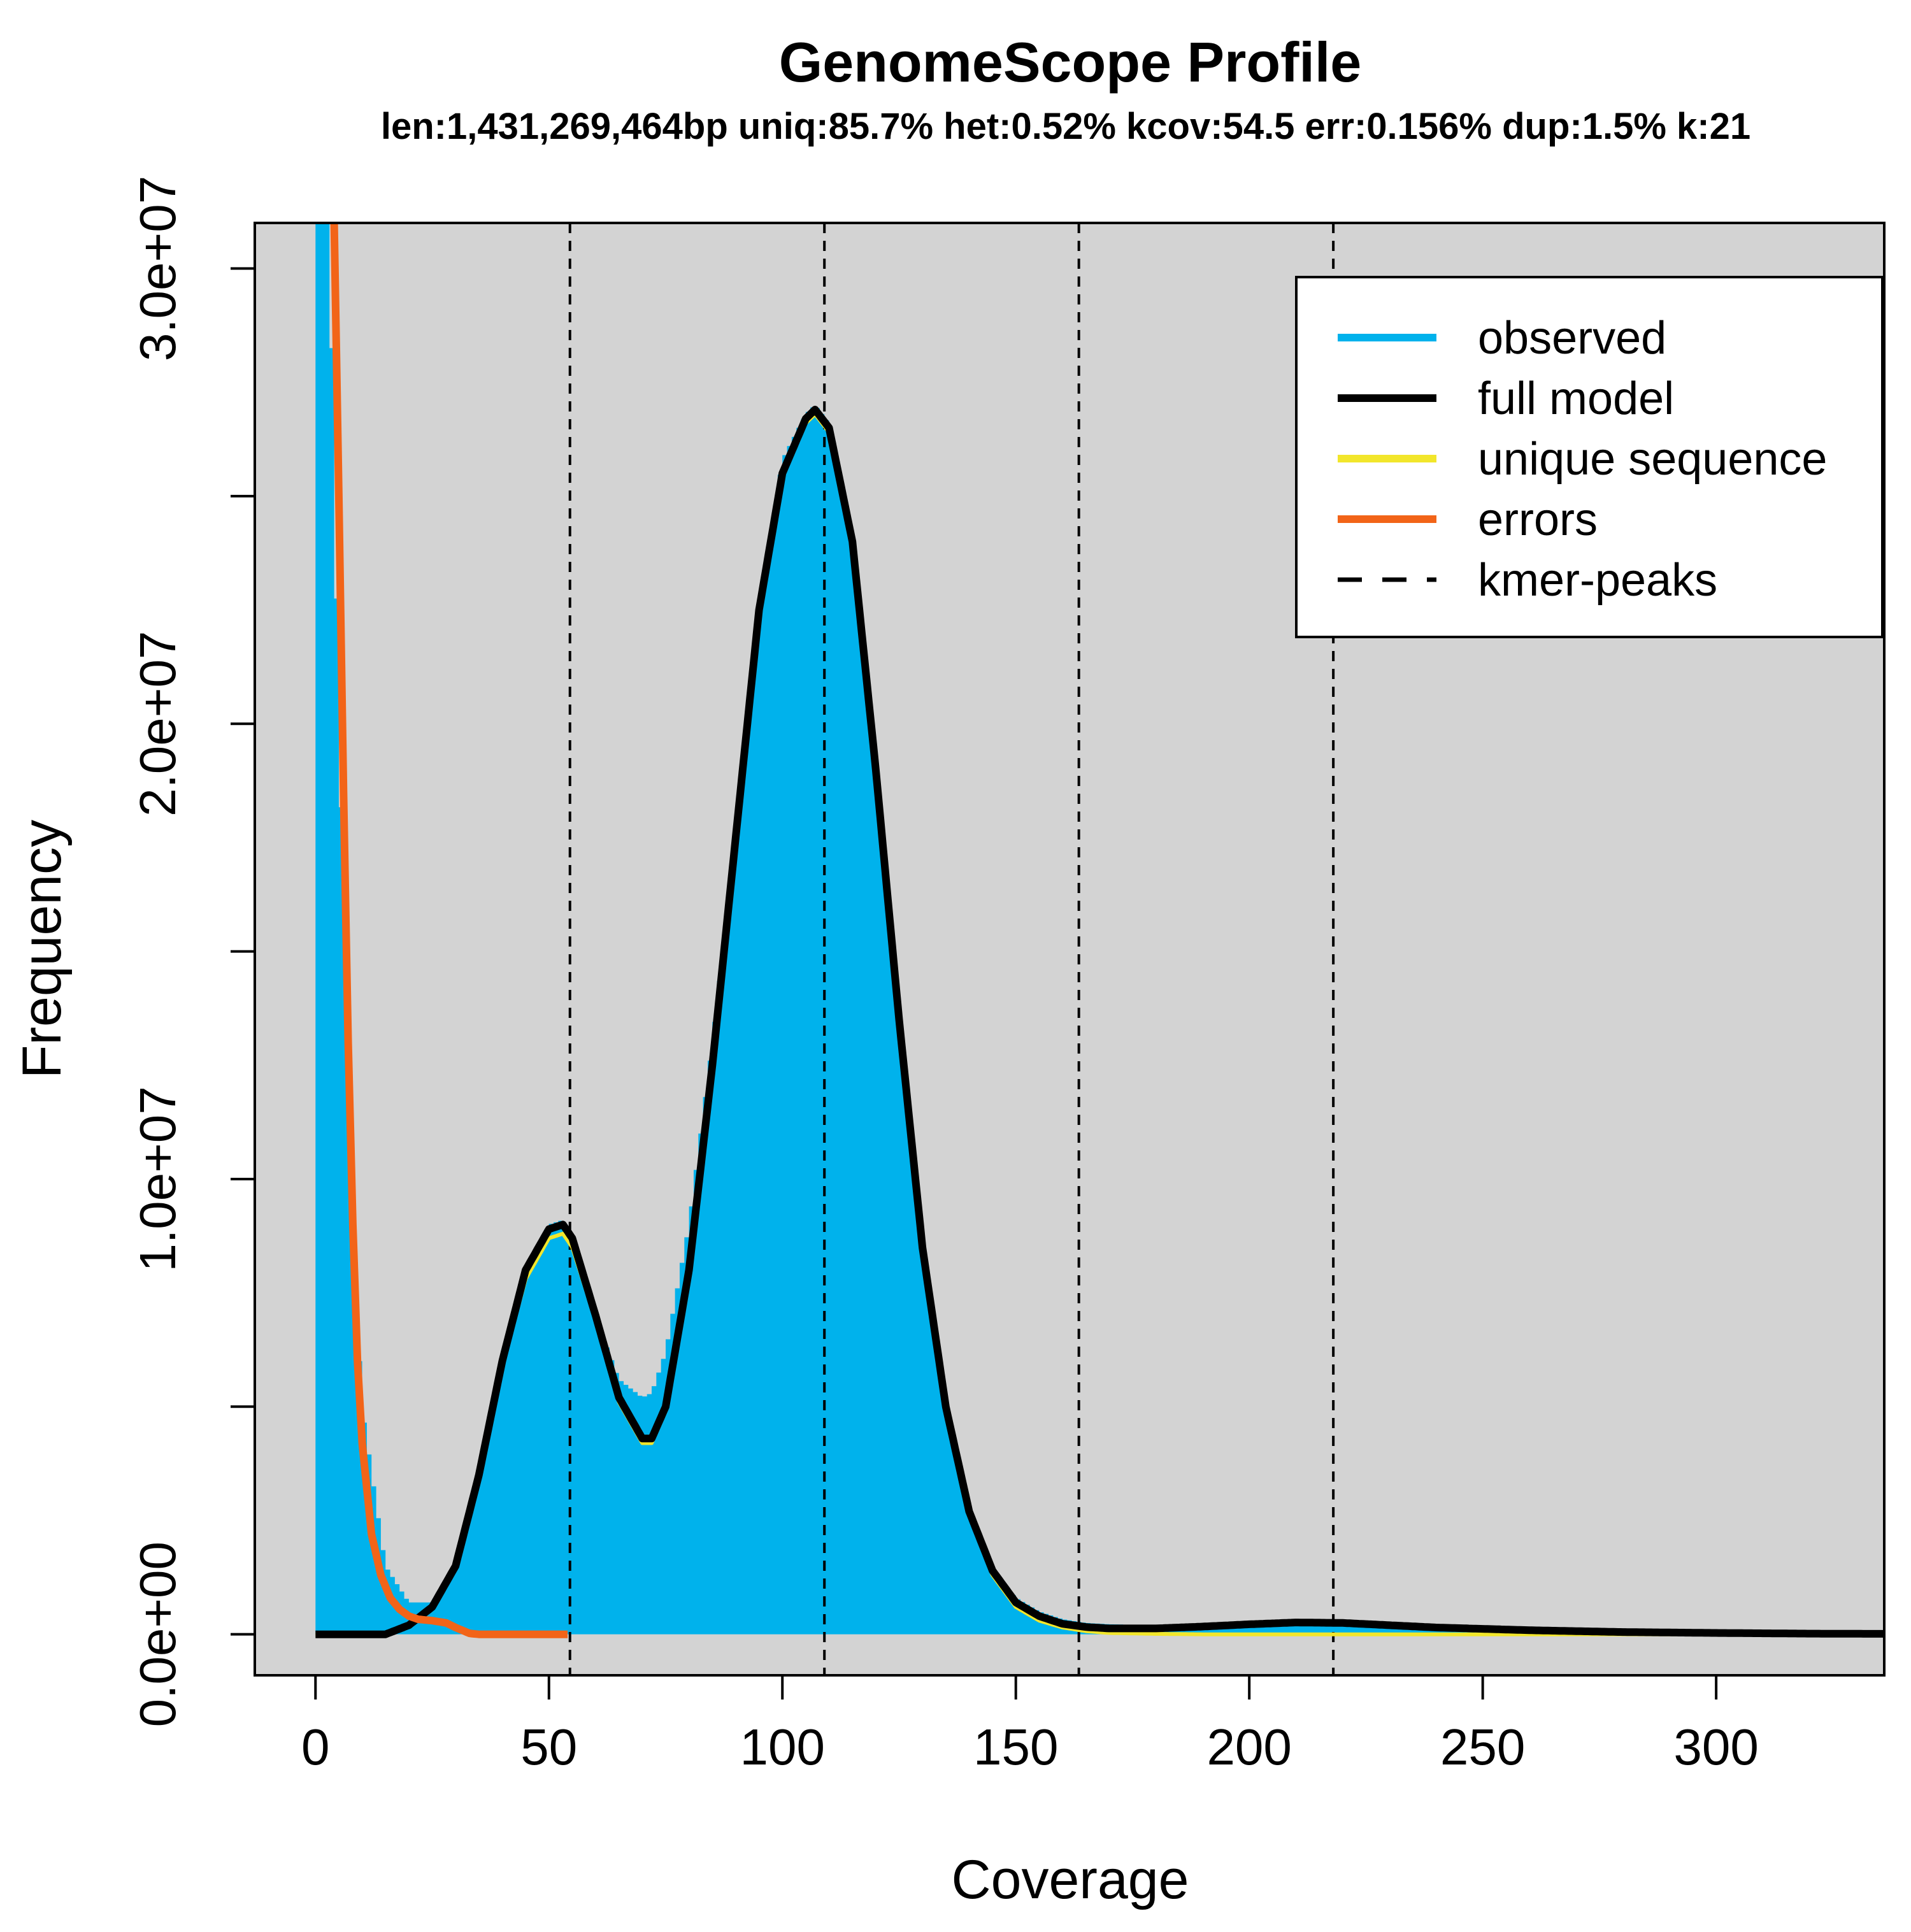  I want to click on legend-label: kmer-peaks, so click(1598, 580).